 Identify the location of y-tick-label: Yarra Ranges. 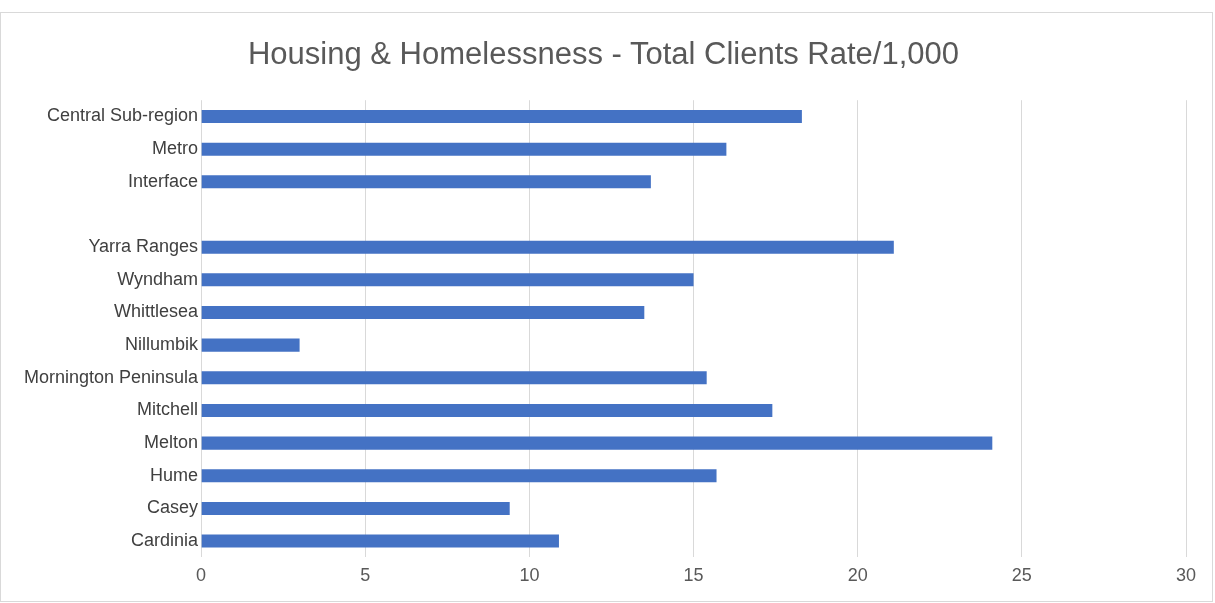
(143, 246).